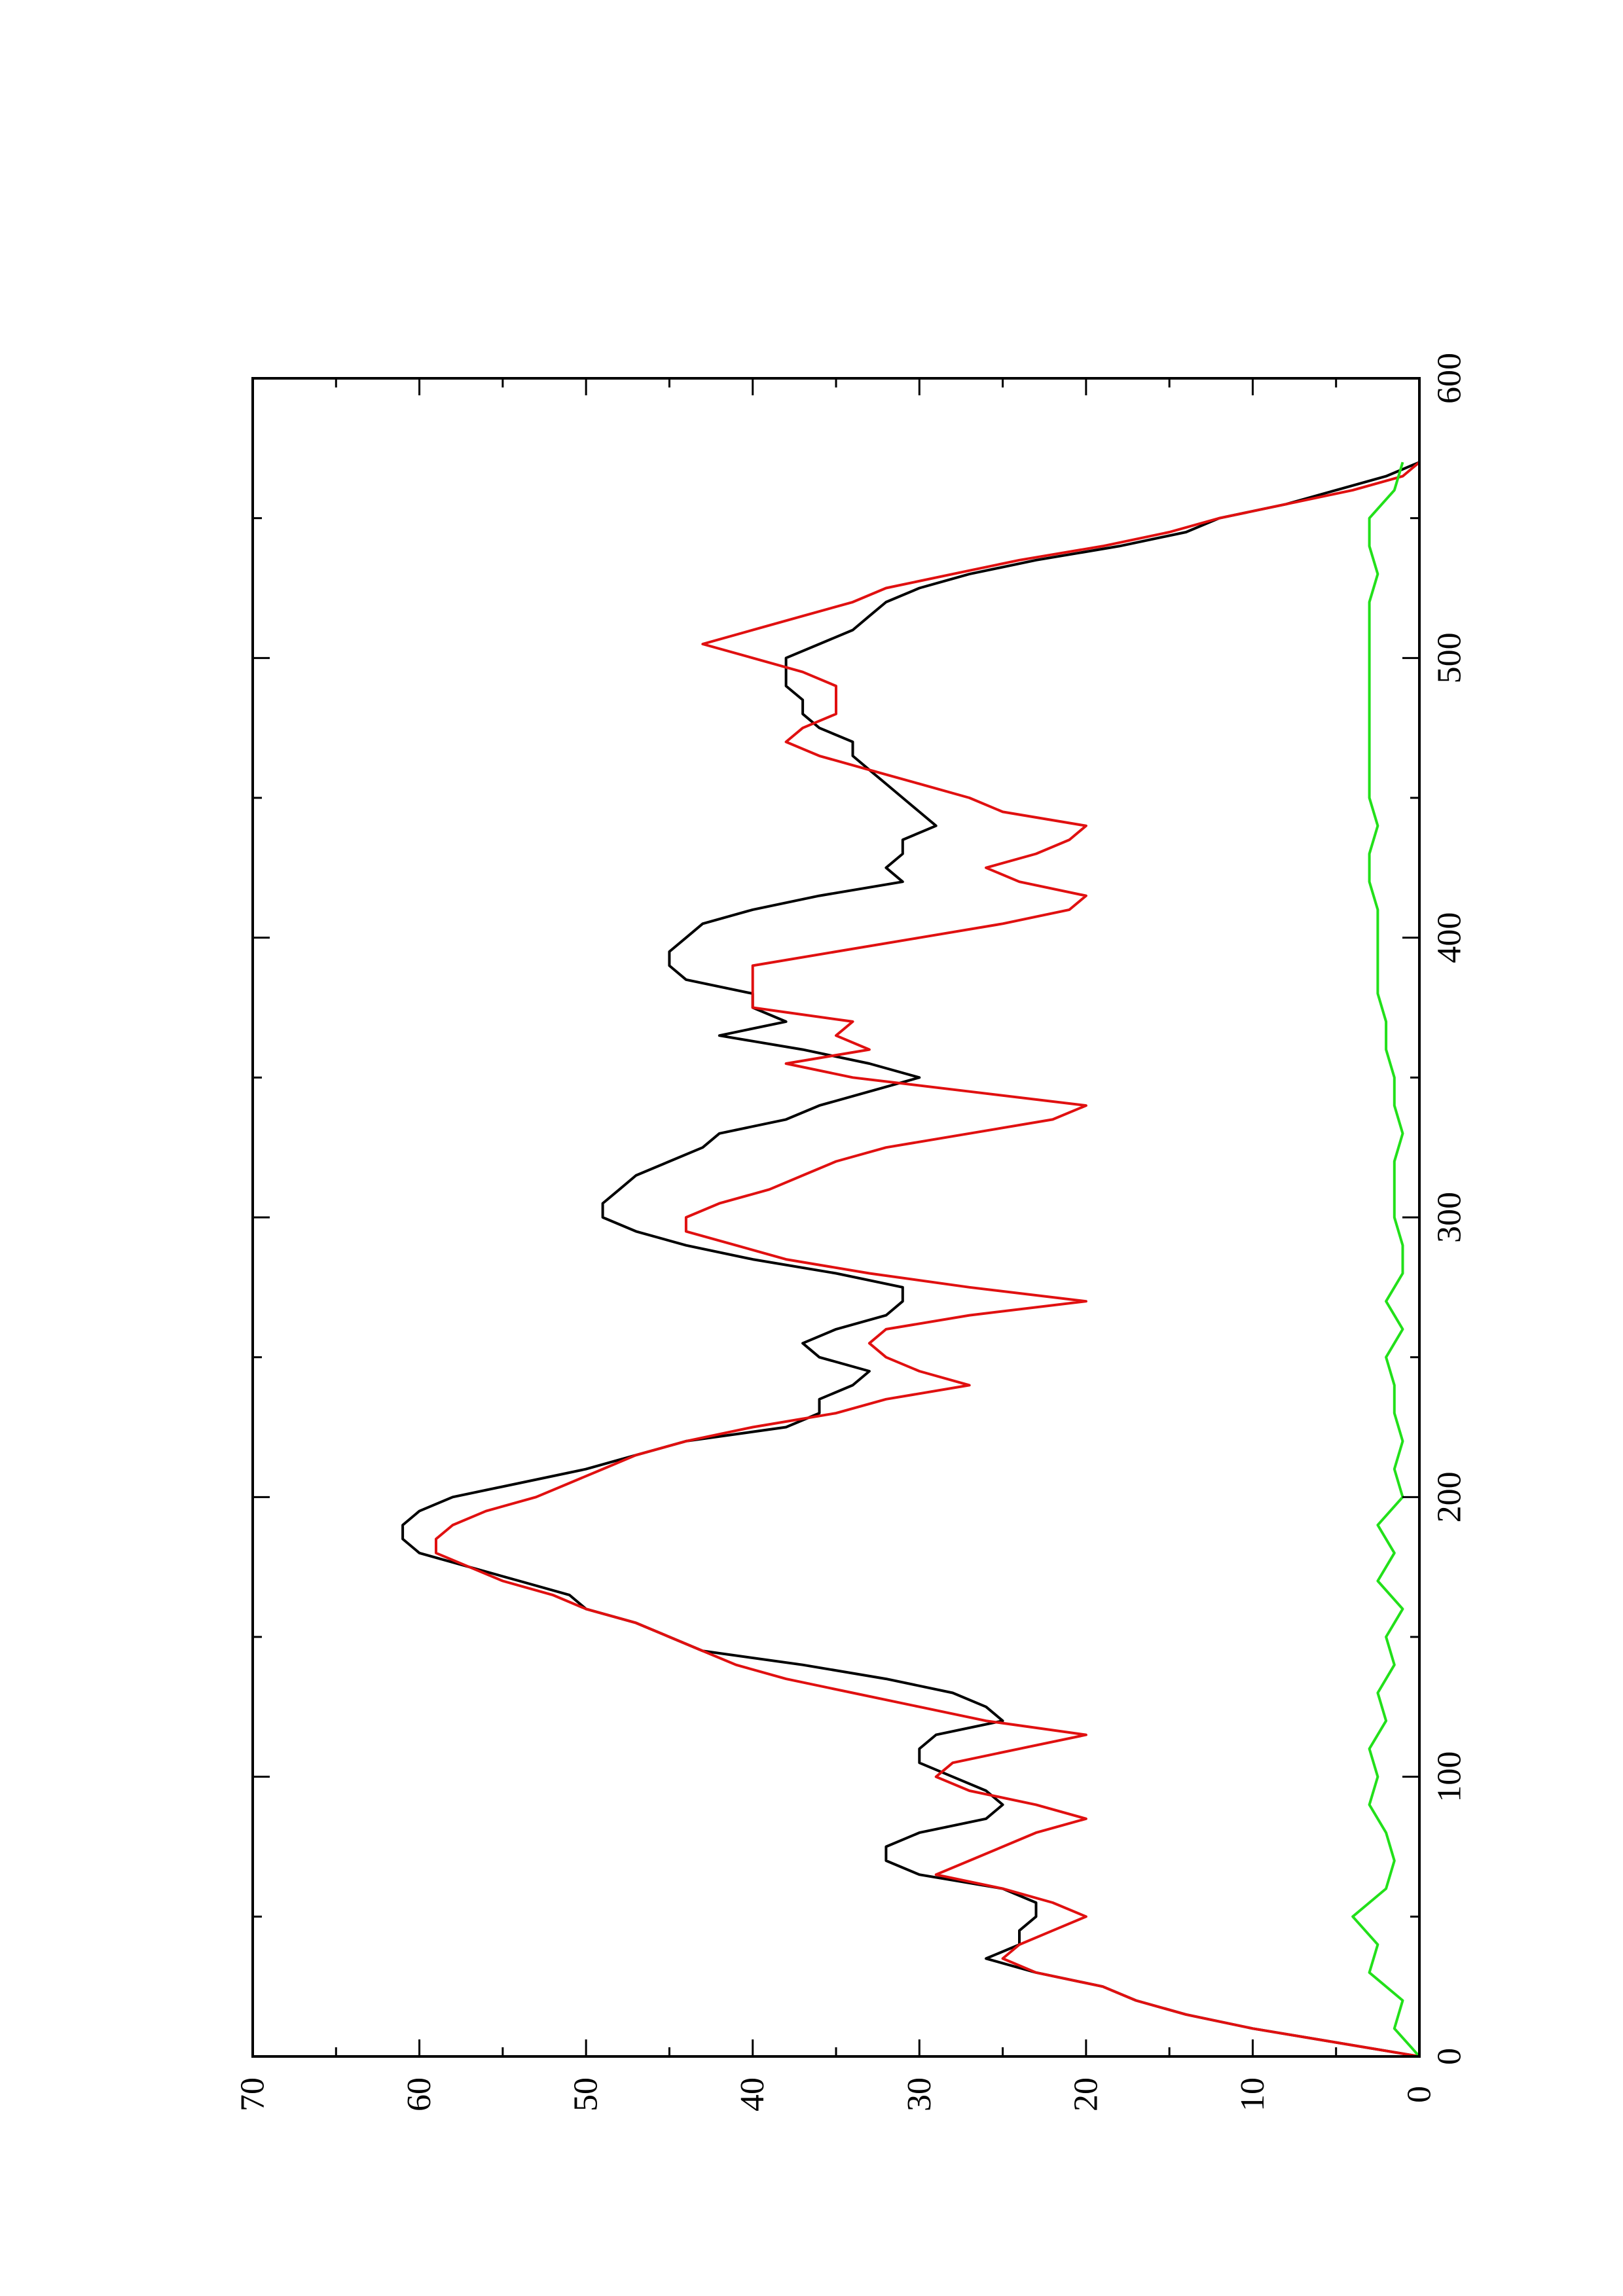  I want to click on x-tick-label: 500, so click(1449, 657).